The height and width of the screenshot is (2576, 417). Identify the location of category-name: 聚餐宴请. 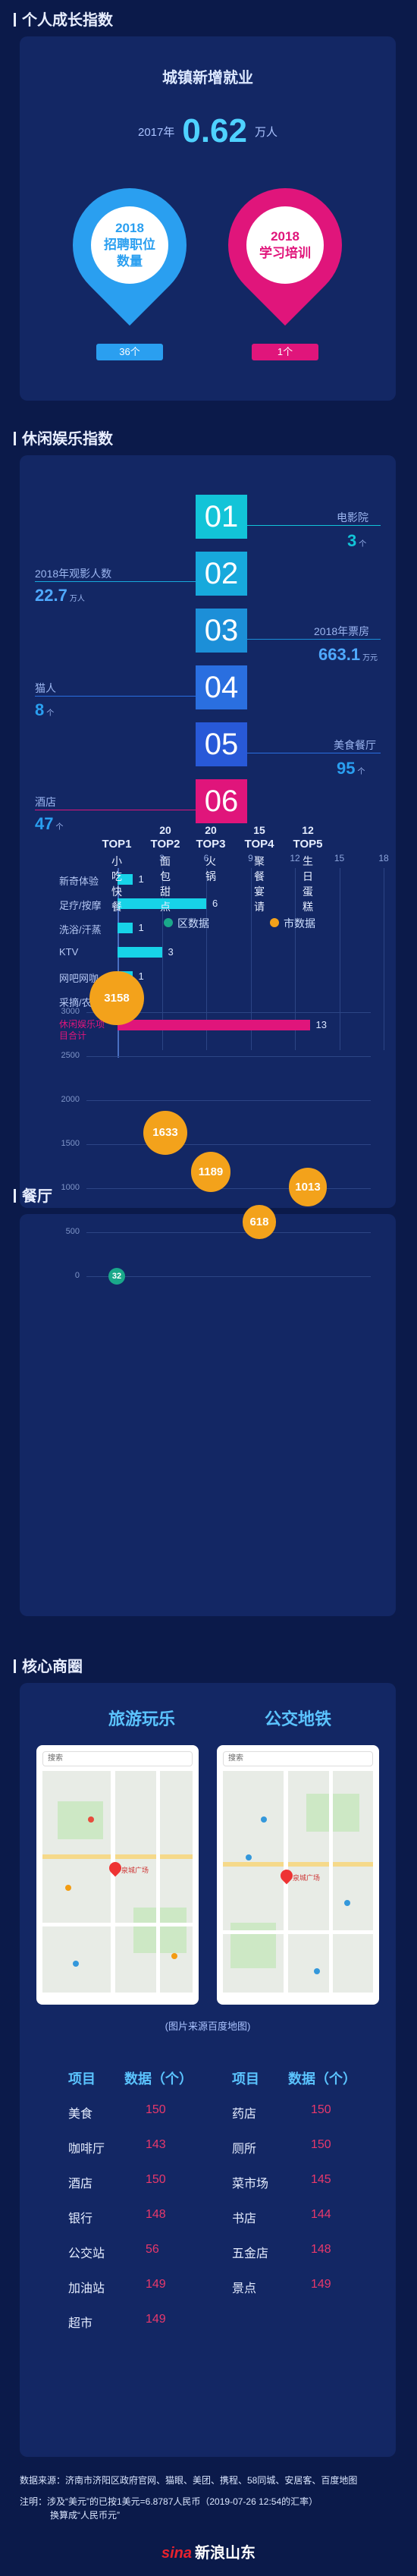
(259, 884).